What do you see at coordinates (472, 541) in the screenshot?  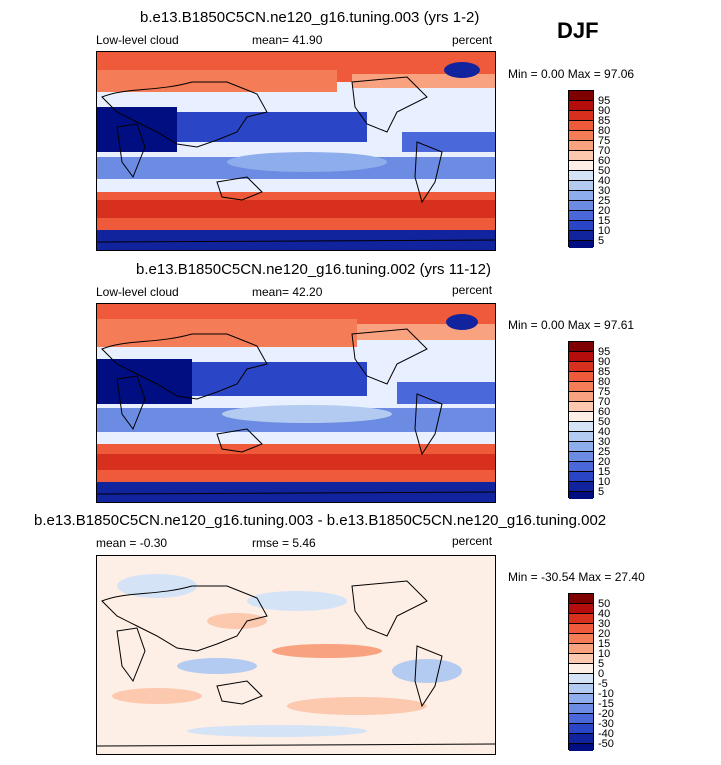 I see `panel-3-units-label: percent` at bounding box center [472, 541].